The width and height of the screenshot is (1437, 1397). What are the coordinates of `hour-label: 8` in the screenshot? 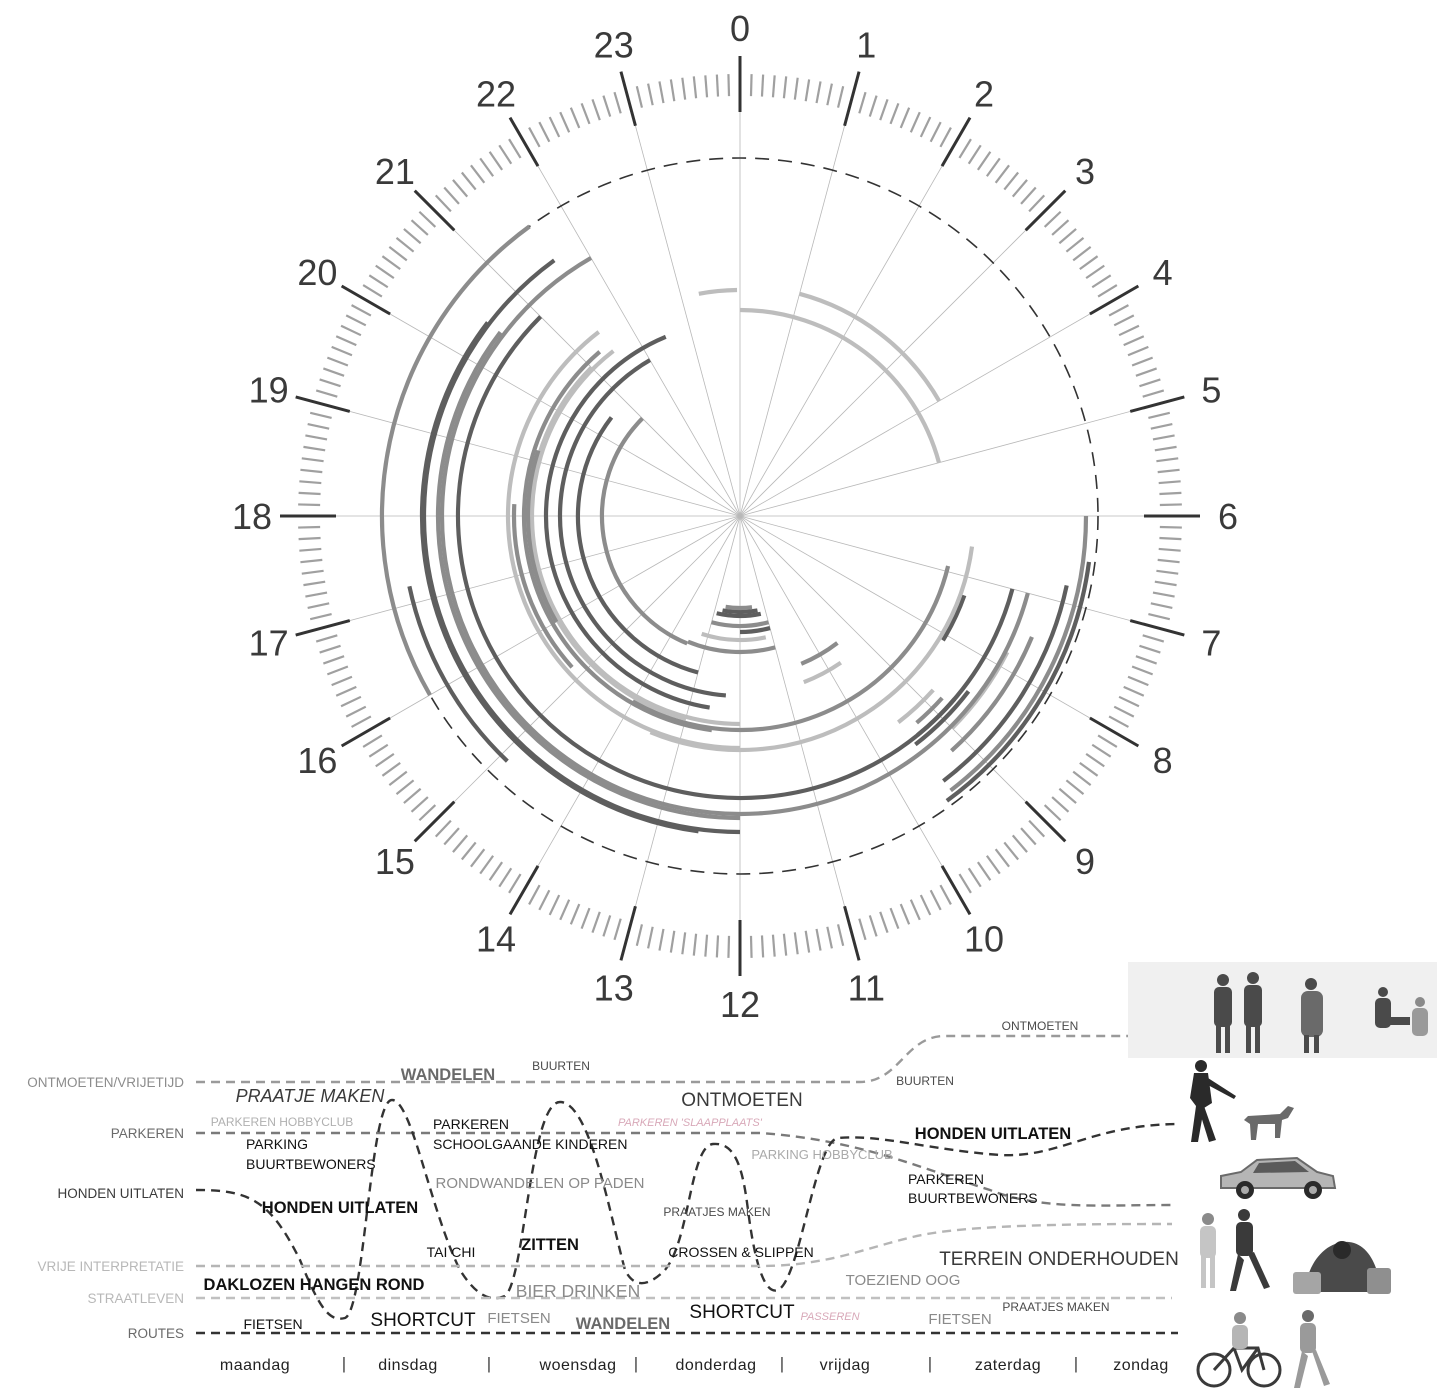 It's located at (1163, 760).